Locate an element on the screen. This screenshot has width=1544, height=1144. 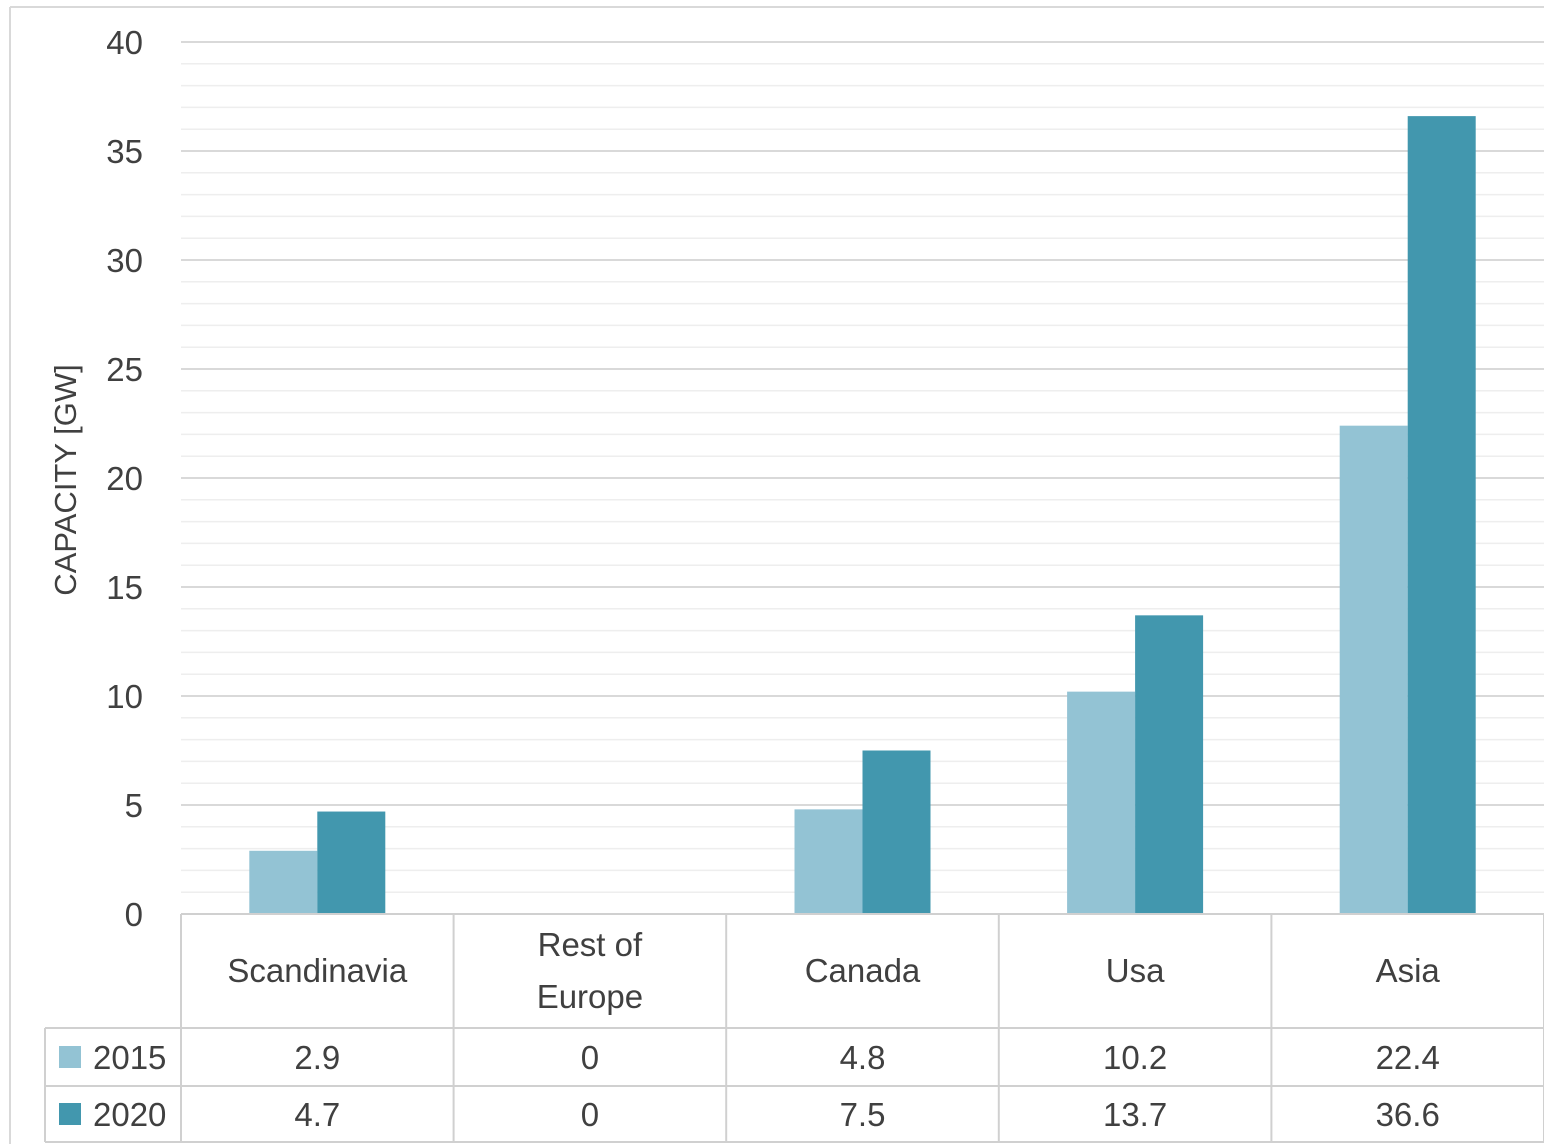
y-tick-label: 20 is located at coordinates (124, 478).